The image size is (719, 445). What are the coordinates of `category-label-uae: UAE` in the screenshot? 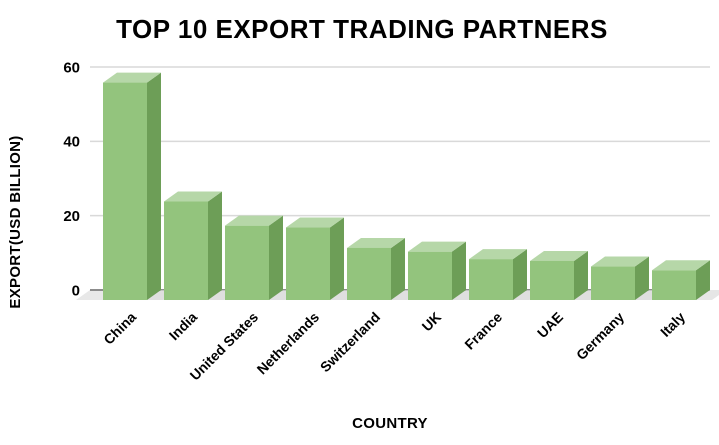 It's located at (550, 325).